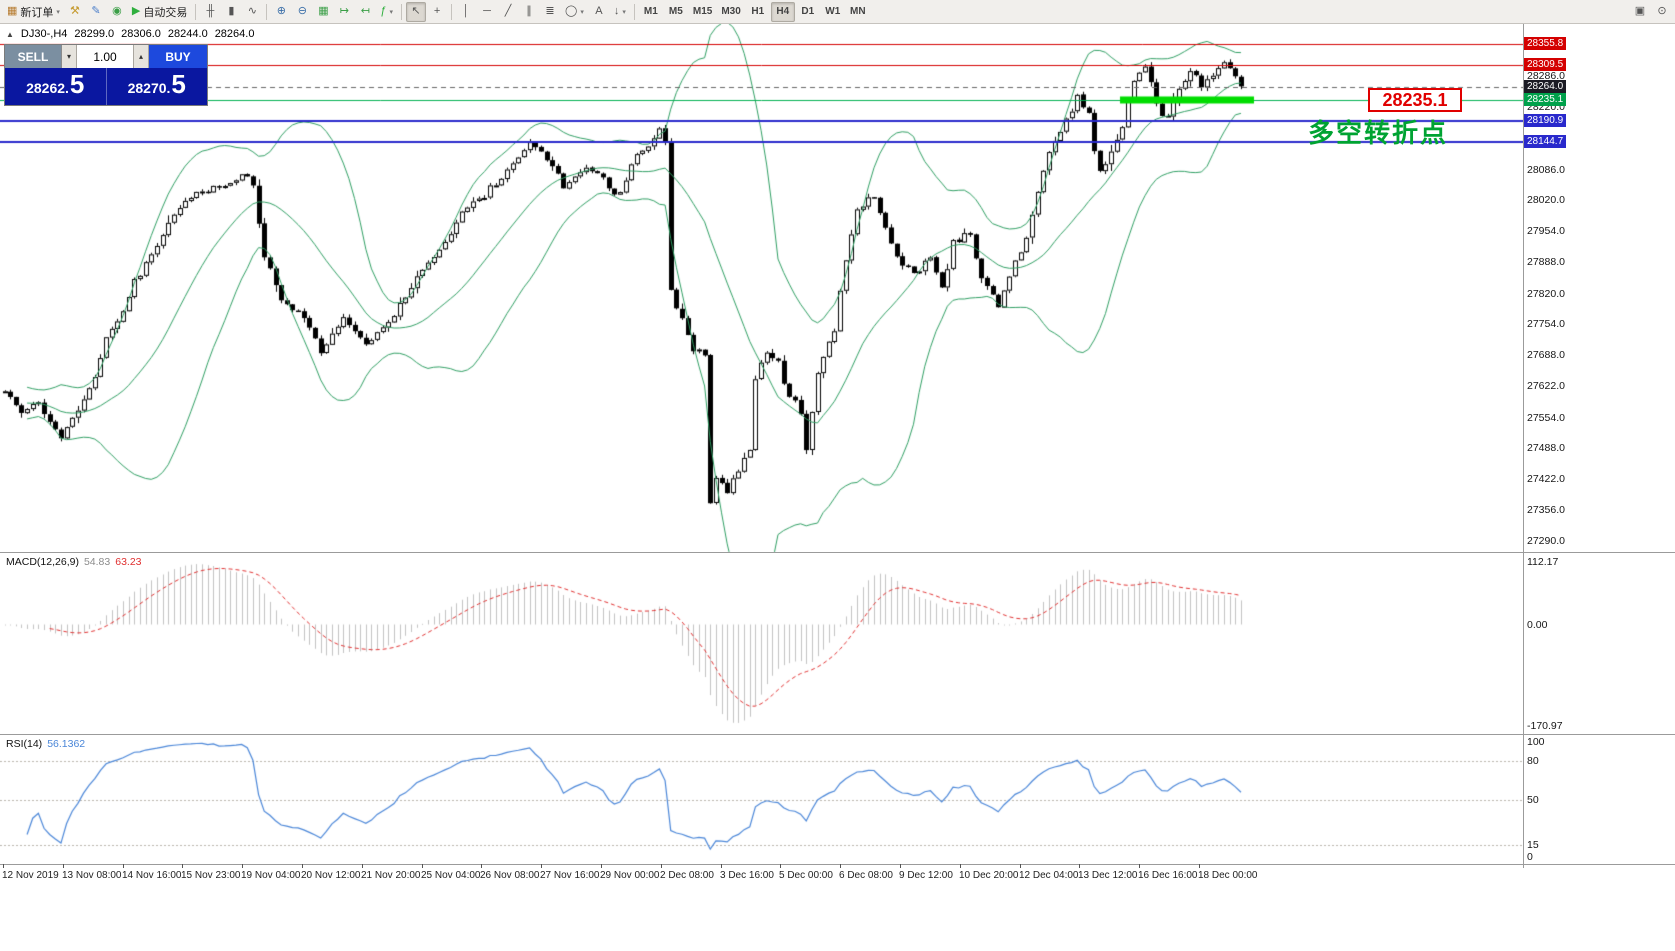 The height and width of the screenshot is (951, 1675). I want to click on close-value: 28264.0, so click(234, 34).